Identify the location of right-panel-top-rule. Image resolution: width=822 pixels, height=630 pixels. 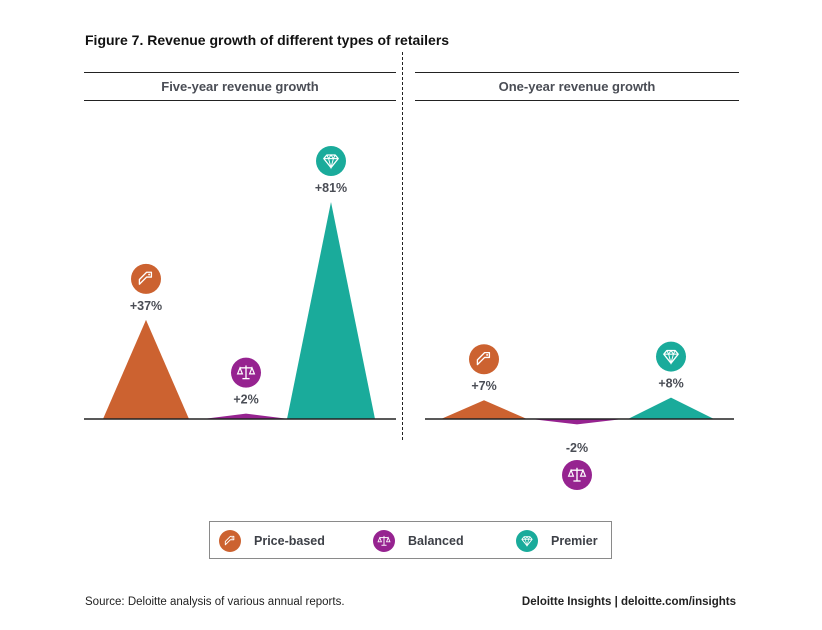
(577, 72).